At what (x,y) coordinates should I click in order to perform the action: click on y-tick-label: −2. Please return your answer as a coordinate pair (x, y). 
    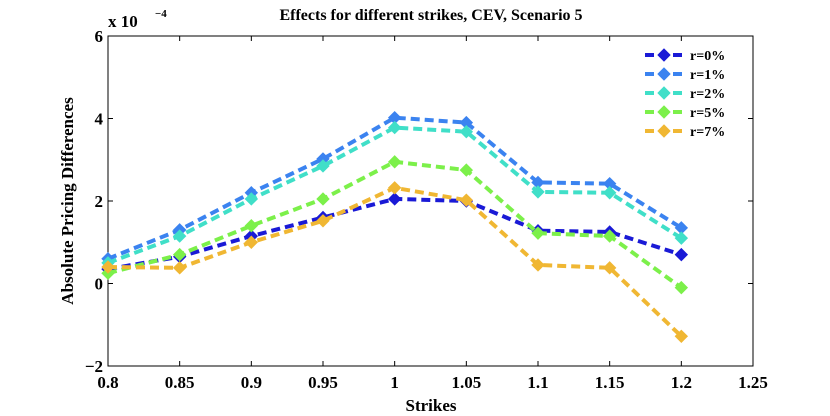
    Looking at the image, I should click on (94, 366).